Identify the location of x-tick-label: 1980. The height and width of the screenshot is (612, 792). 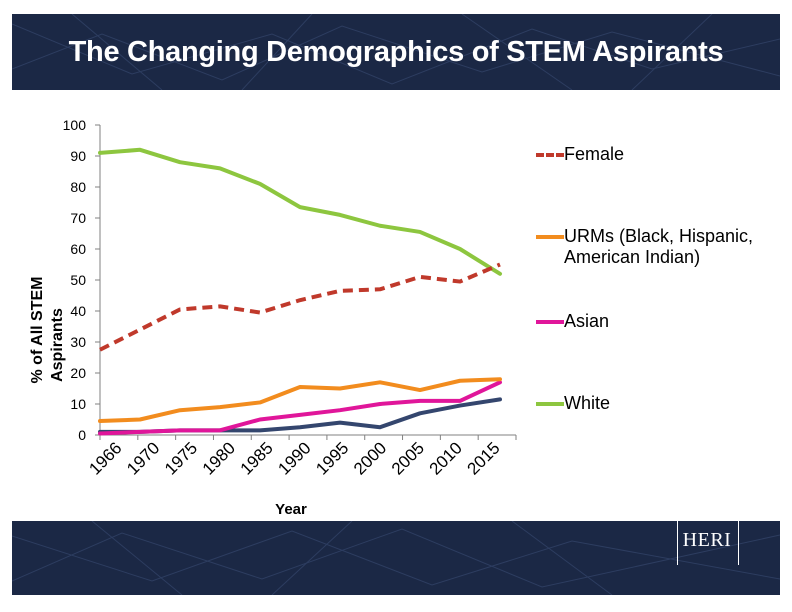
(219, 458).